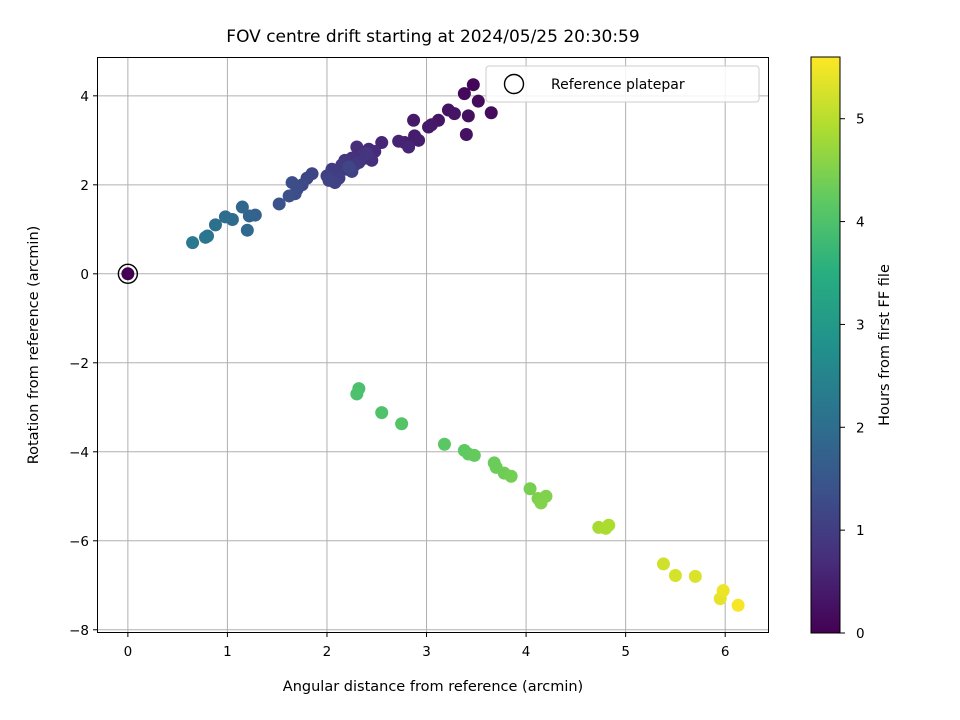 Image resolution: width=960 pixels, height=720 pixels. Describe the element at coordinates (860, 325) in the screenshot. I see `colorbar-tick-label: 3` at that location.